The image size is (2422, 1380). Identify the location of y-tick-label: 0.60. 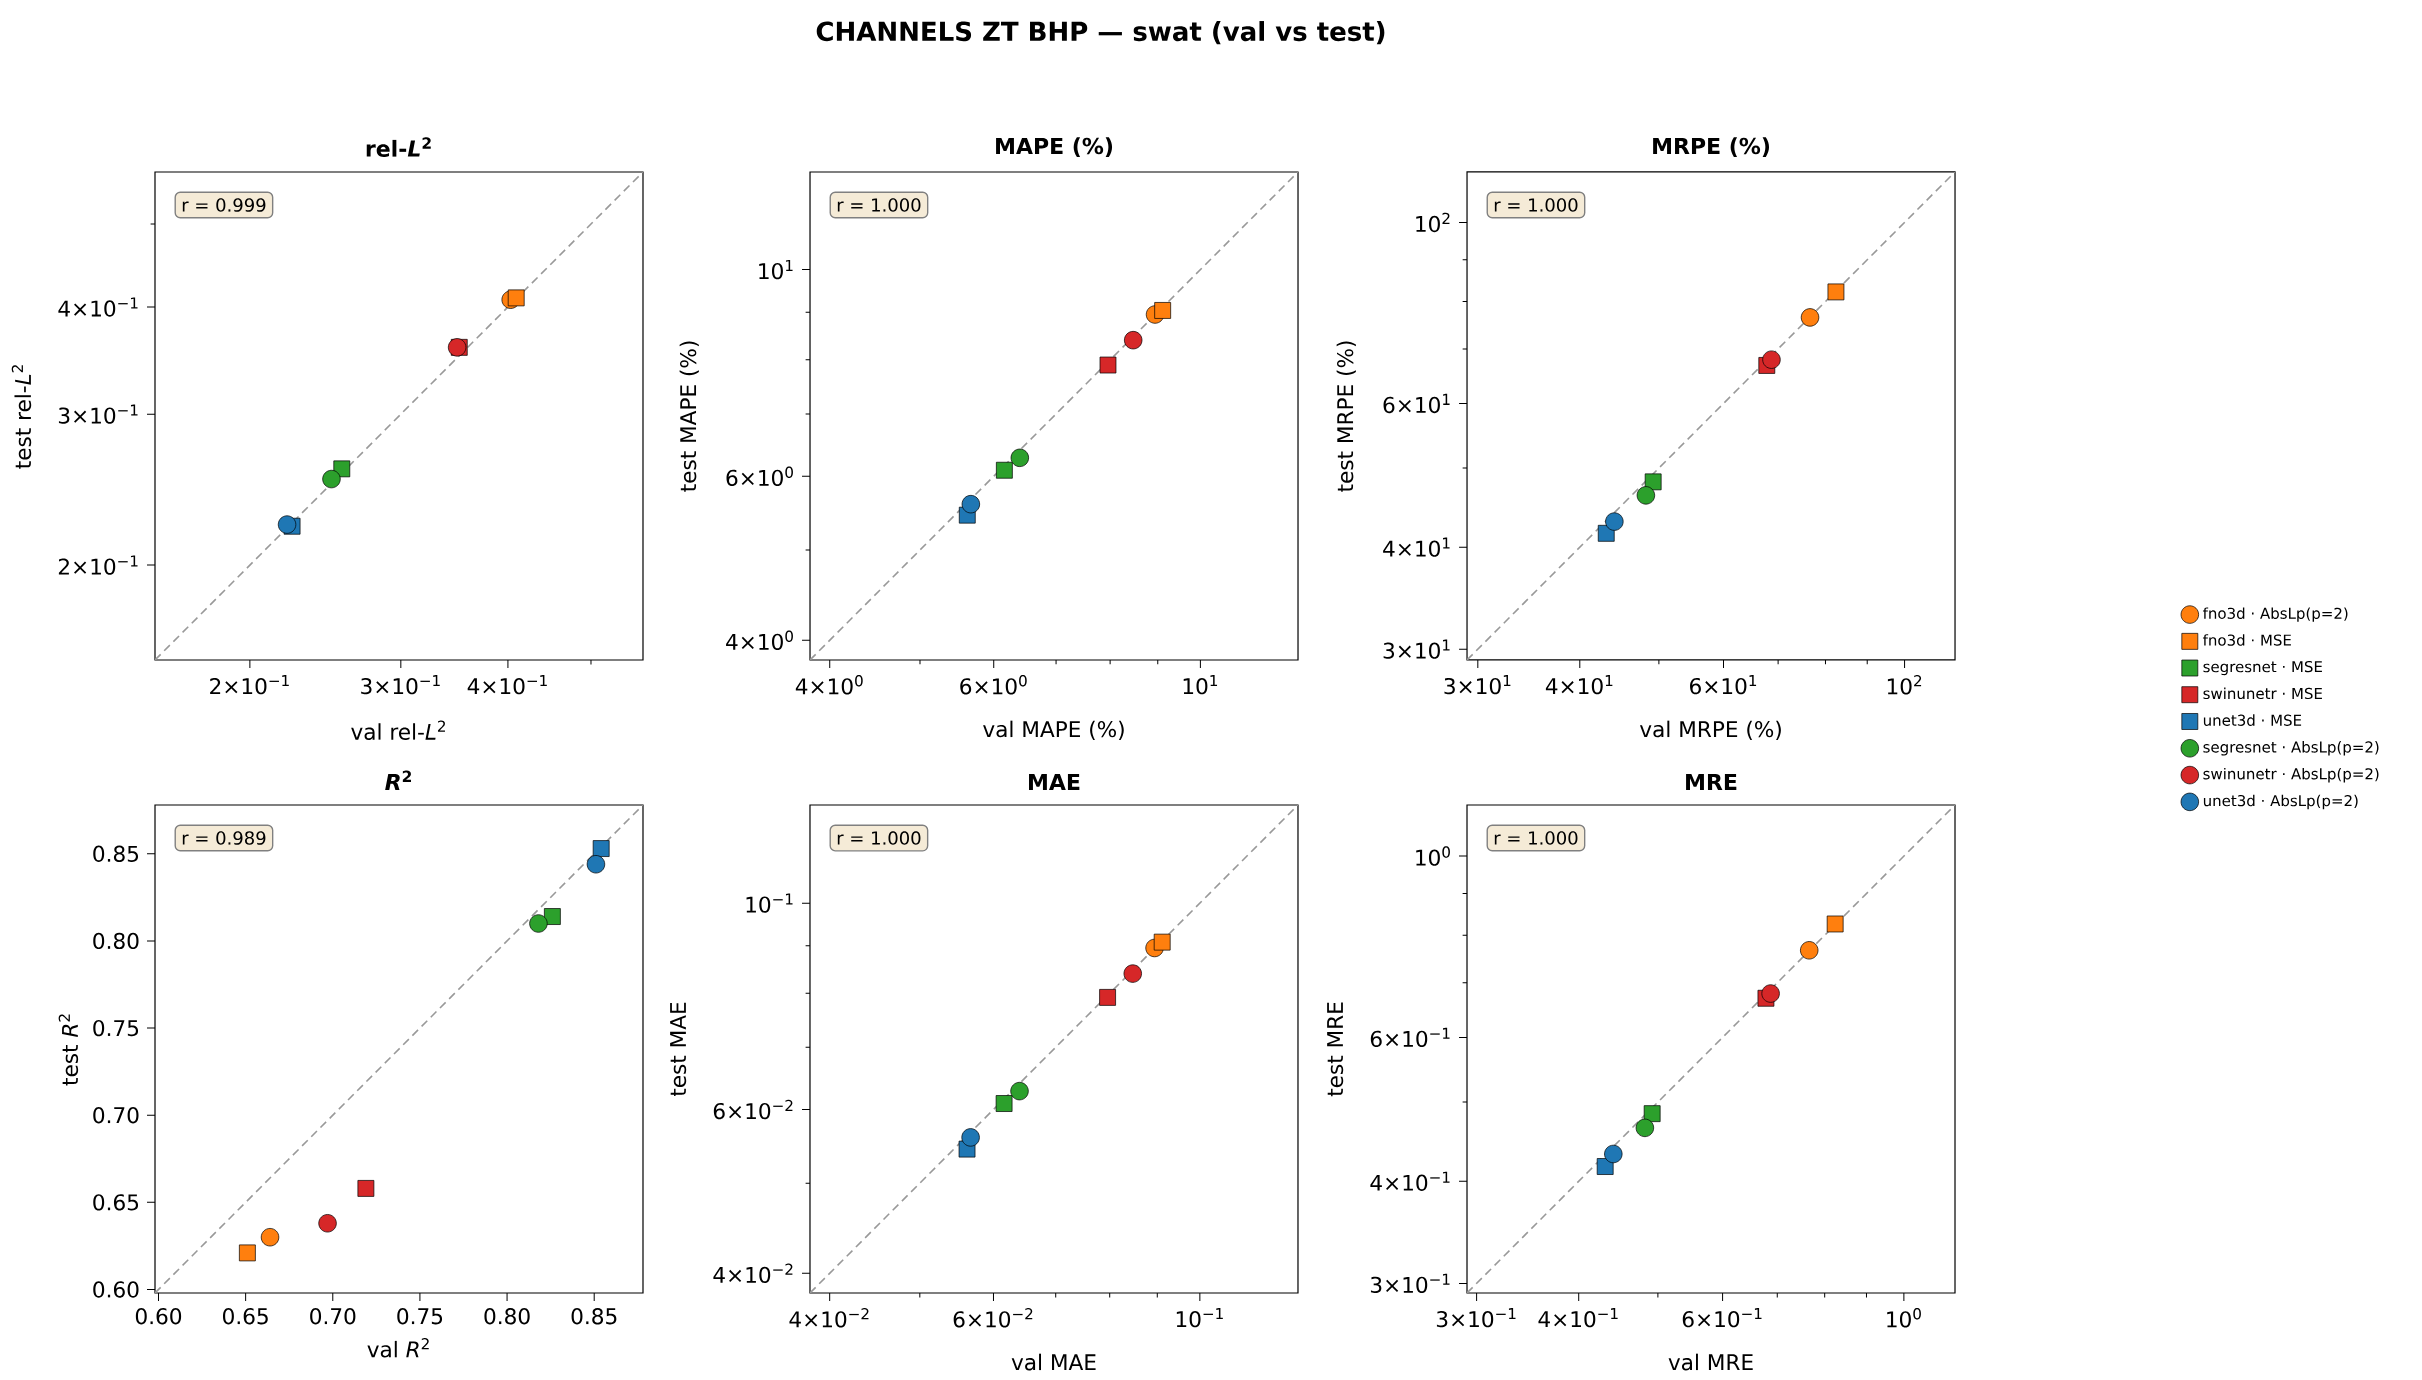
(116, 1289).